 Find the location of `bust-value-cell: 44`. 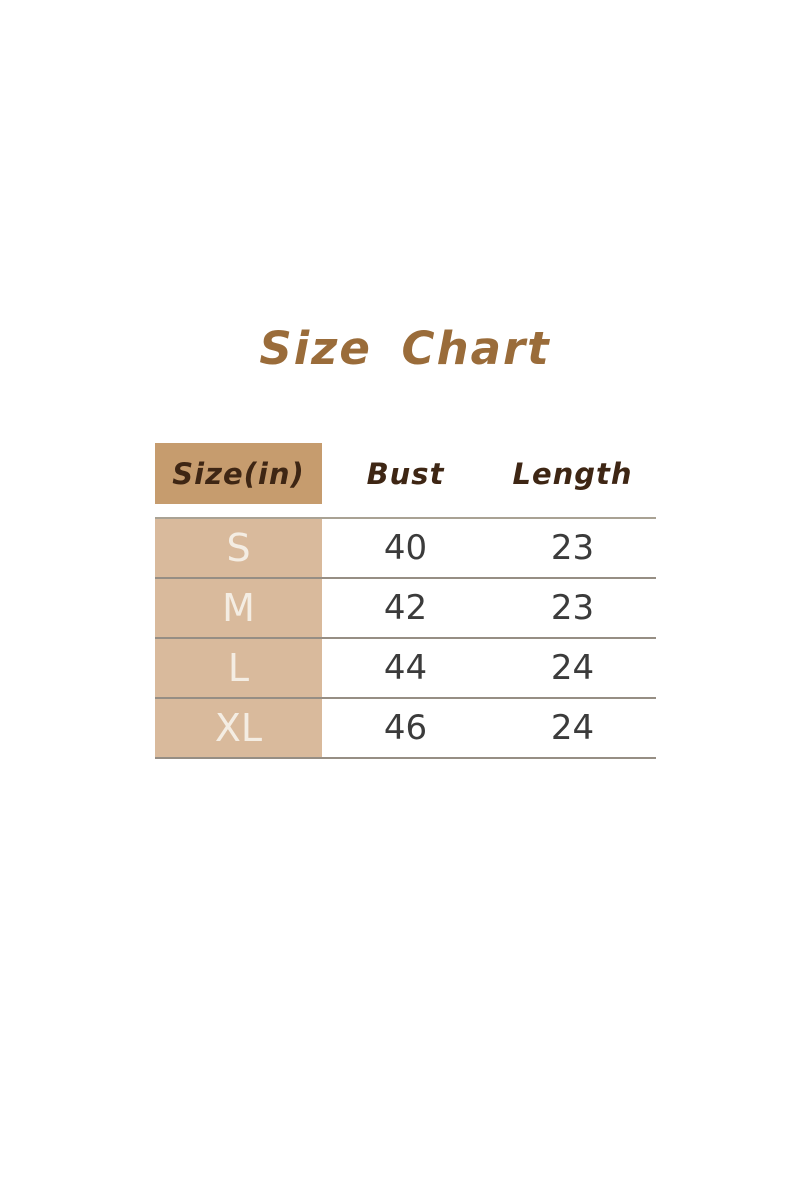

bust-value-cell: 44 is located at coordinates (405, 668).